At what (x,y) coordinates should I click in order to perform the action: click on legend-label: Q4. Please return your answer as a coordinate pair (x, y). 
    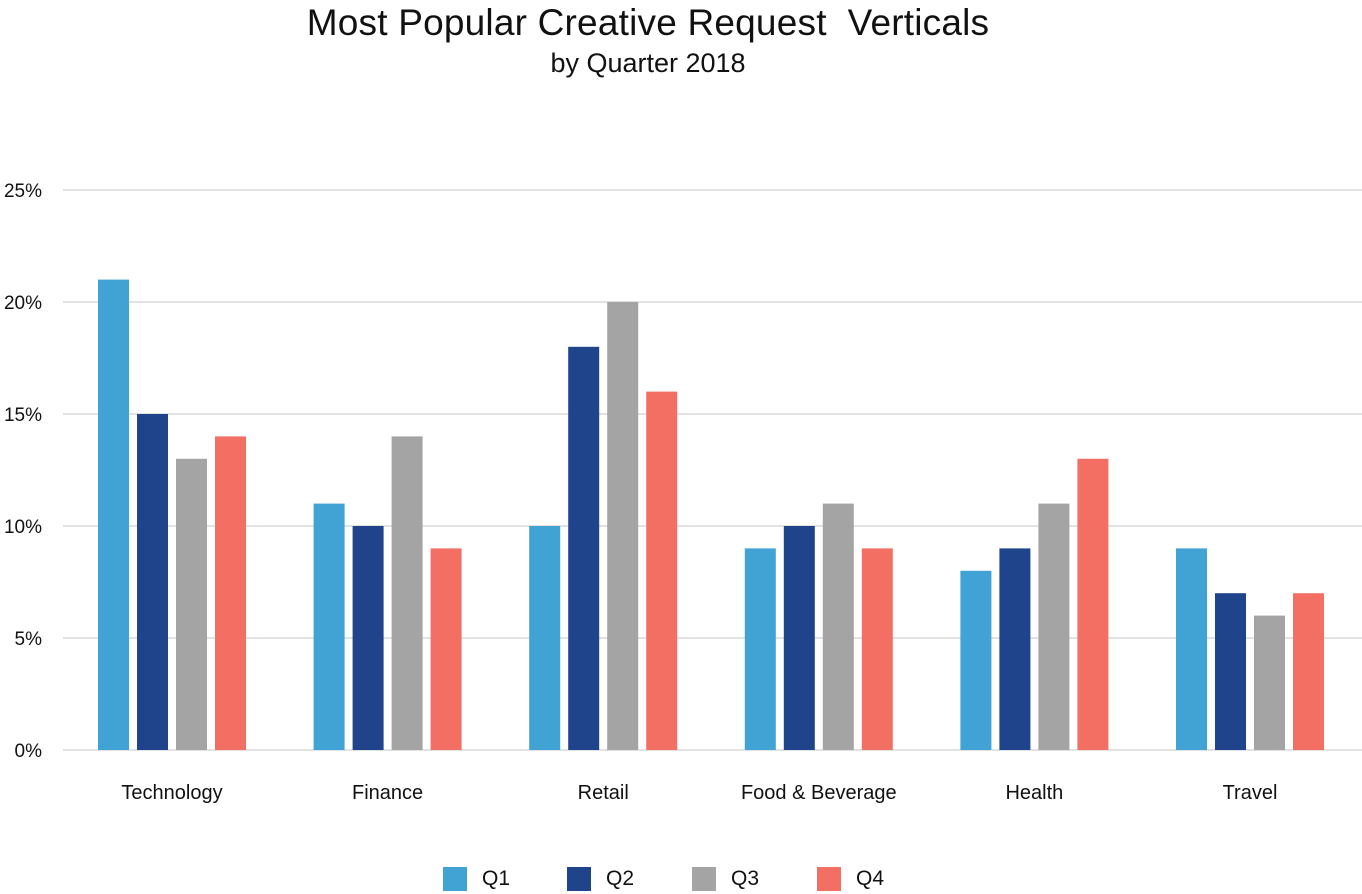
    Looking at the image, I should click on (870, 878).